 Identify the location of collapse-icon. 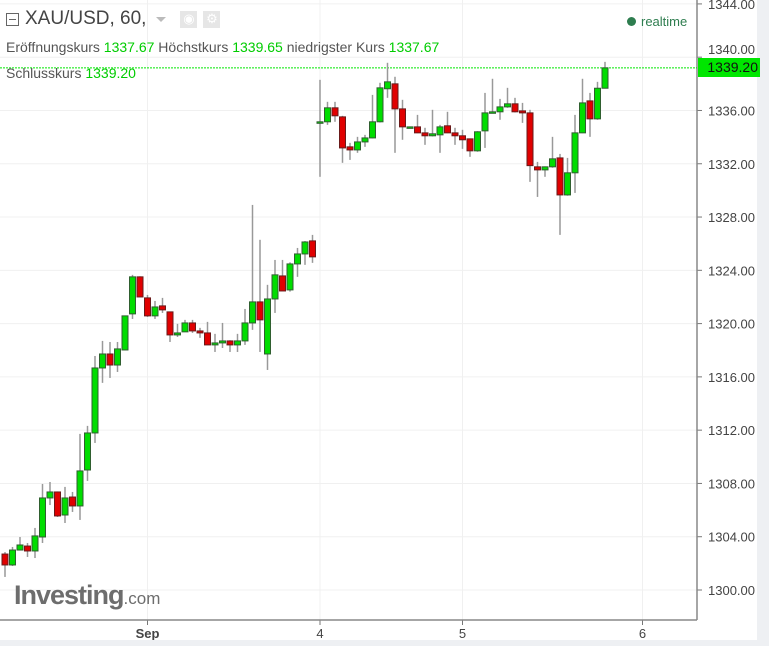
(12, 19).